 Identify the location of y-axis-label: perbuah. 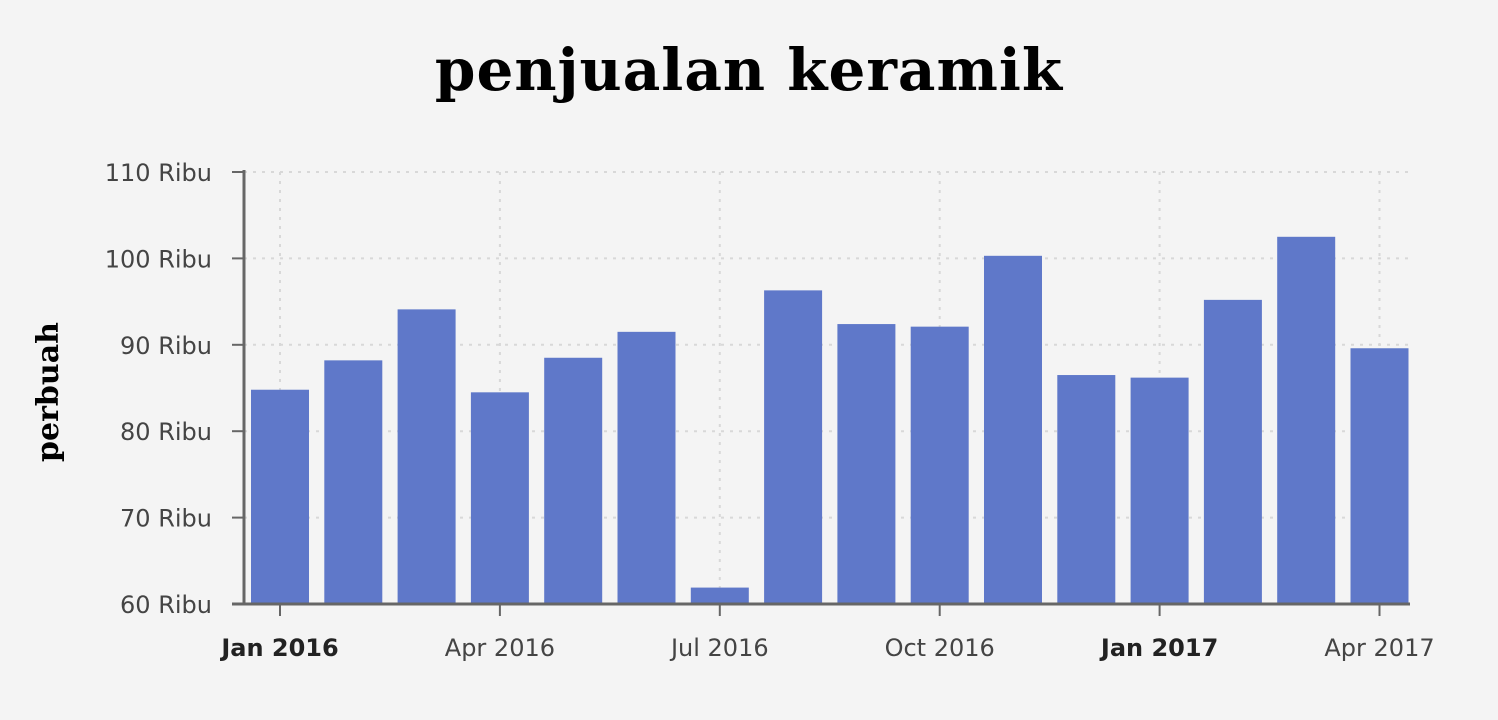
(48, 392).